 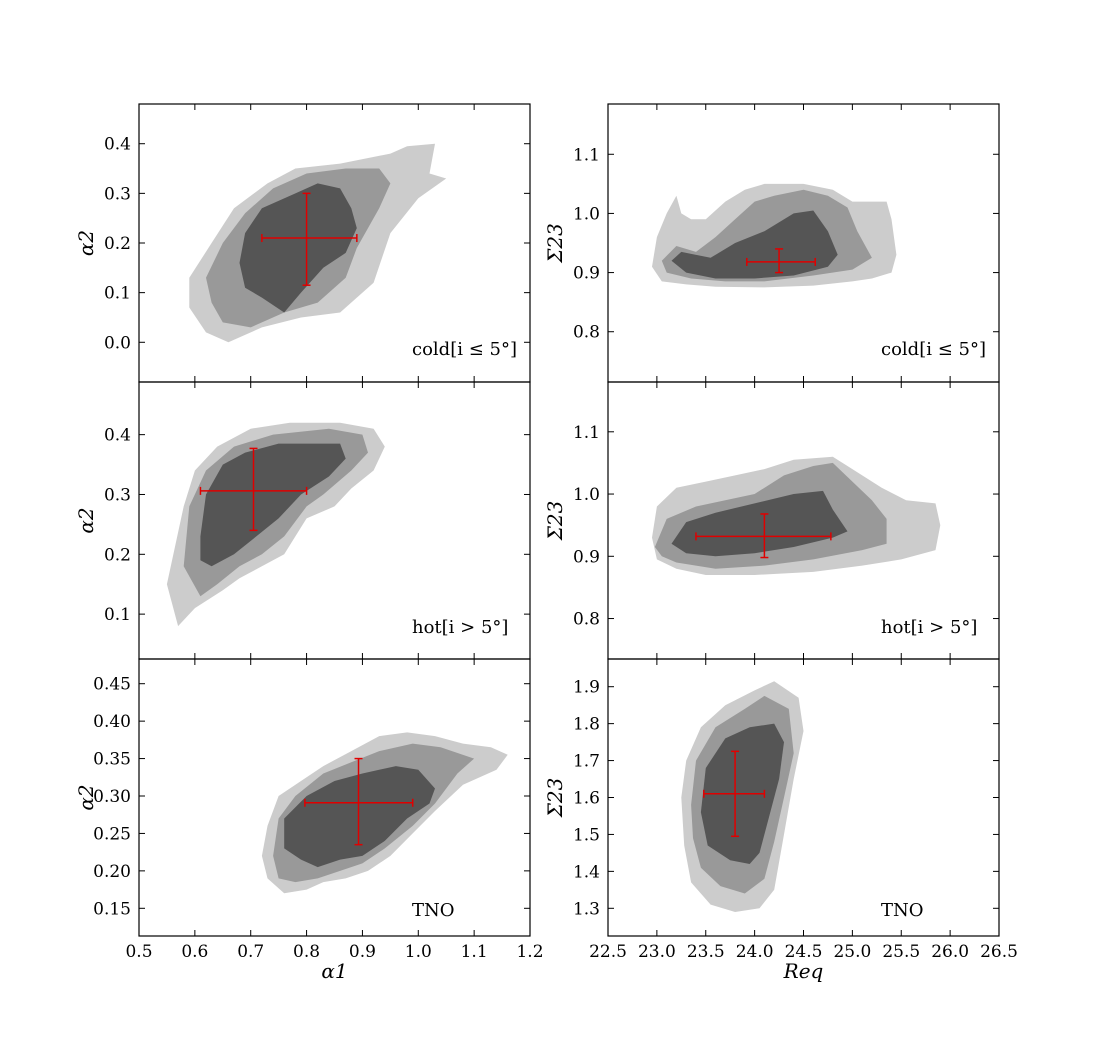 I want to click on x-tick-label: 22.5, so click(x=608, y=952).